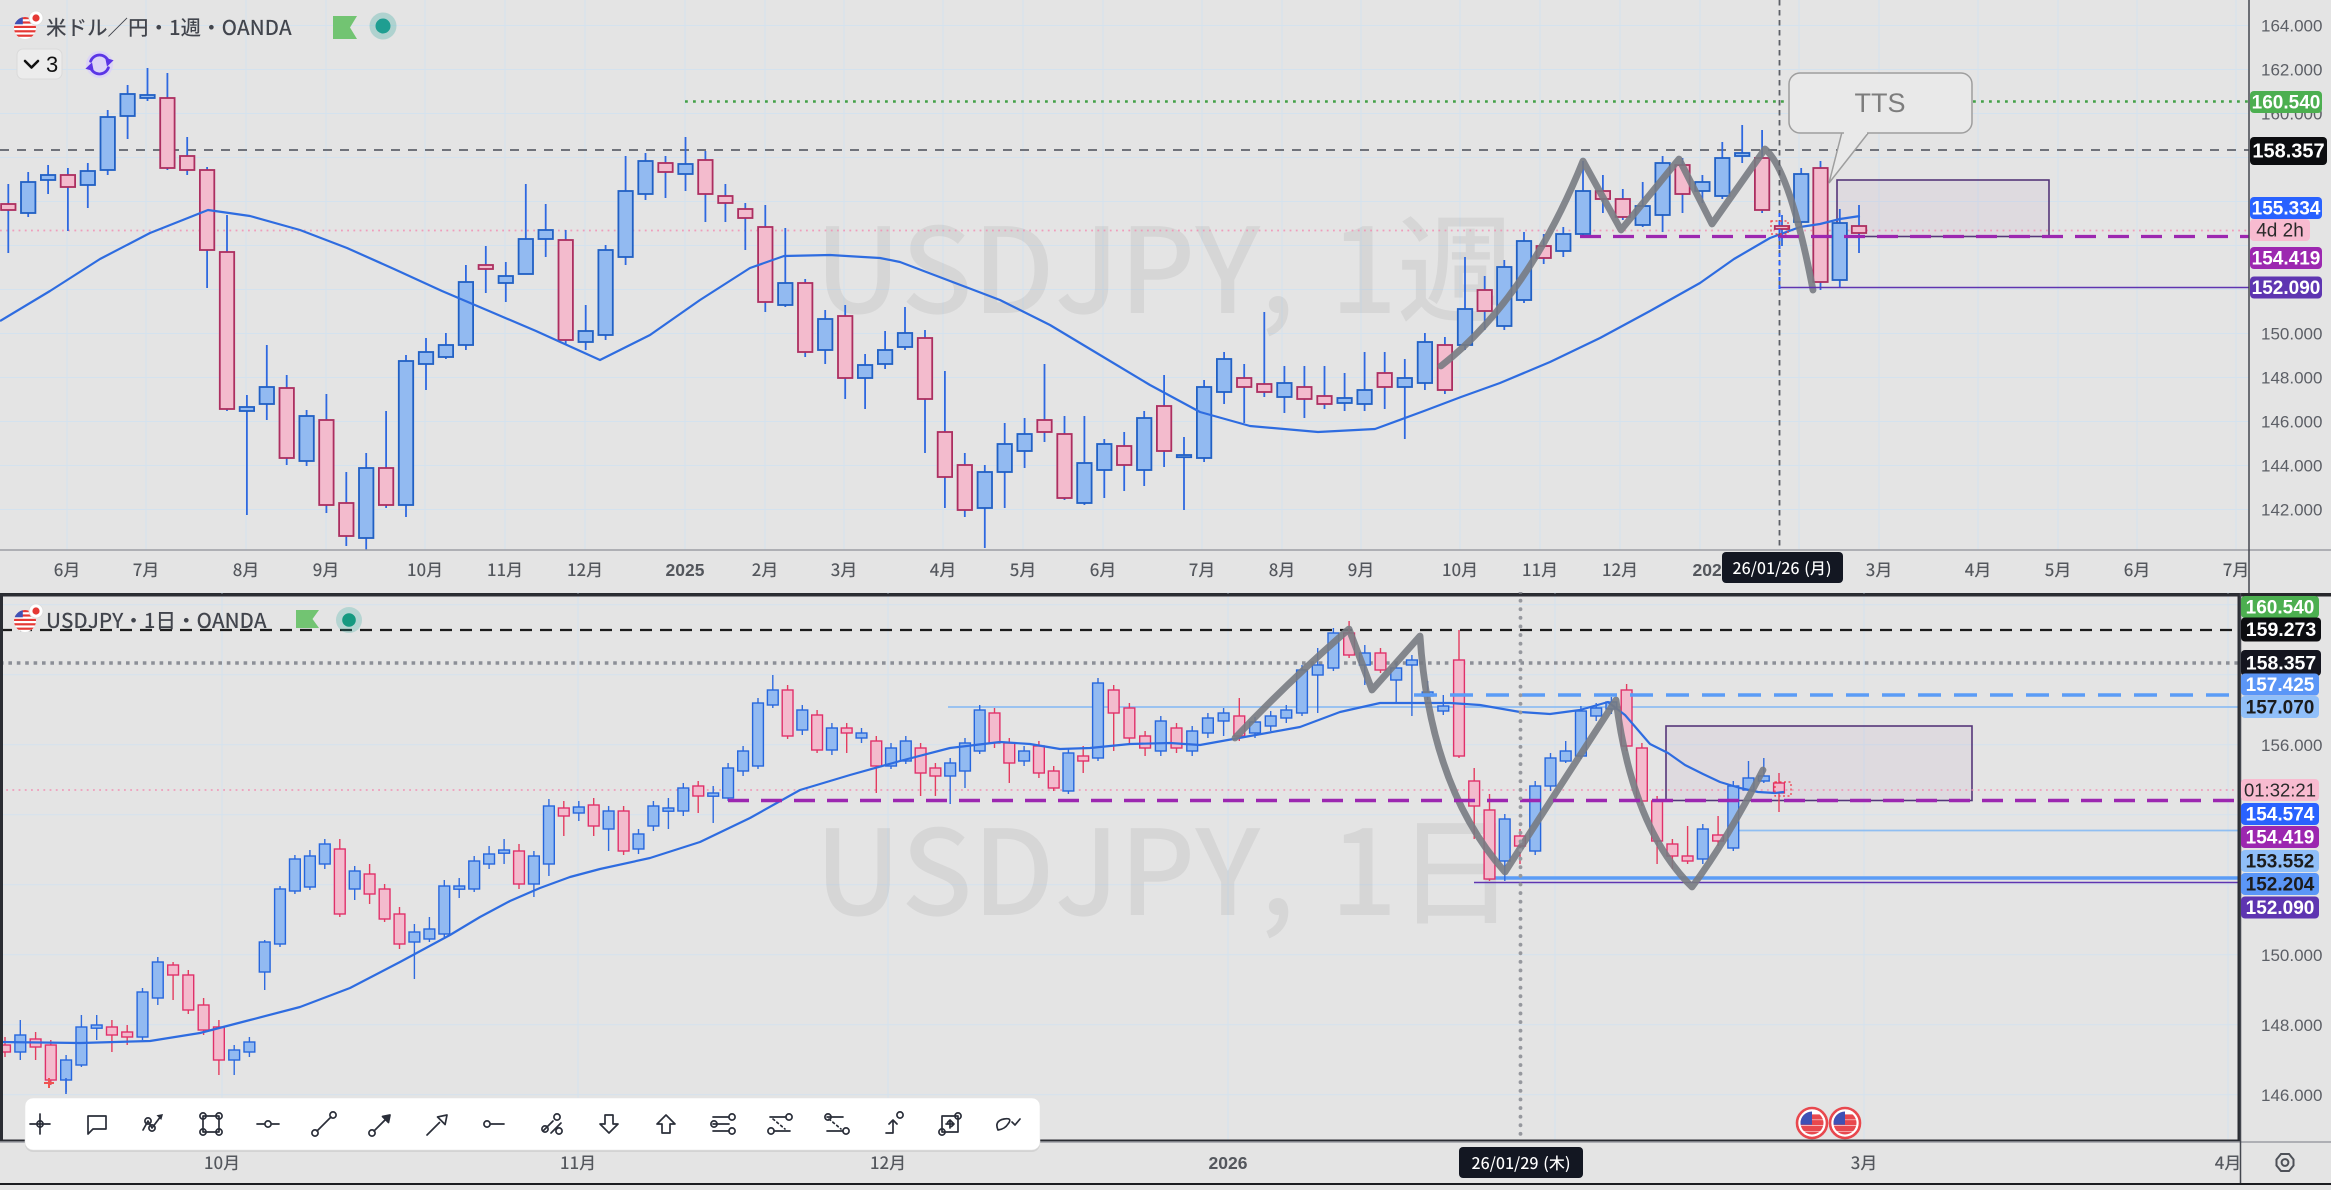 Image resolution: width=2331 pixels, height=1190 pixels. I want to click on svg-text: 142.000, so click(2291, 510).